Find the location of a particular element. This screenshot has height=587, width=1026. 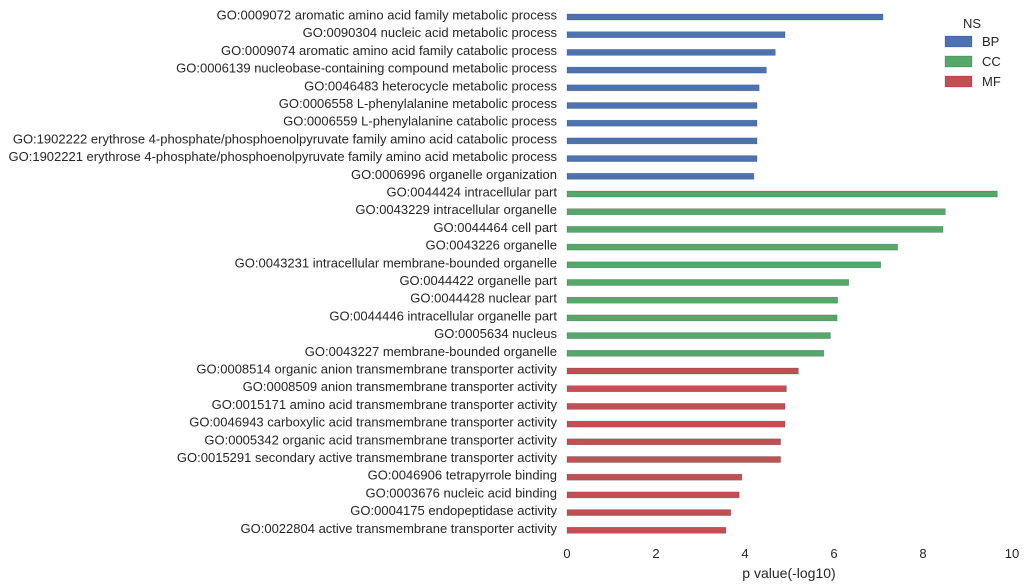

x-tick-labels: 0 2 4 6 8 10 is located at coordinates (791, 553).